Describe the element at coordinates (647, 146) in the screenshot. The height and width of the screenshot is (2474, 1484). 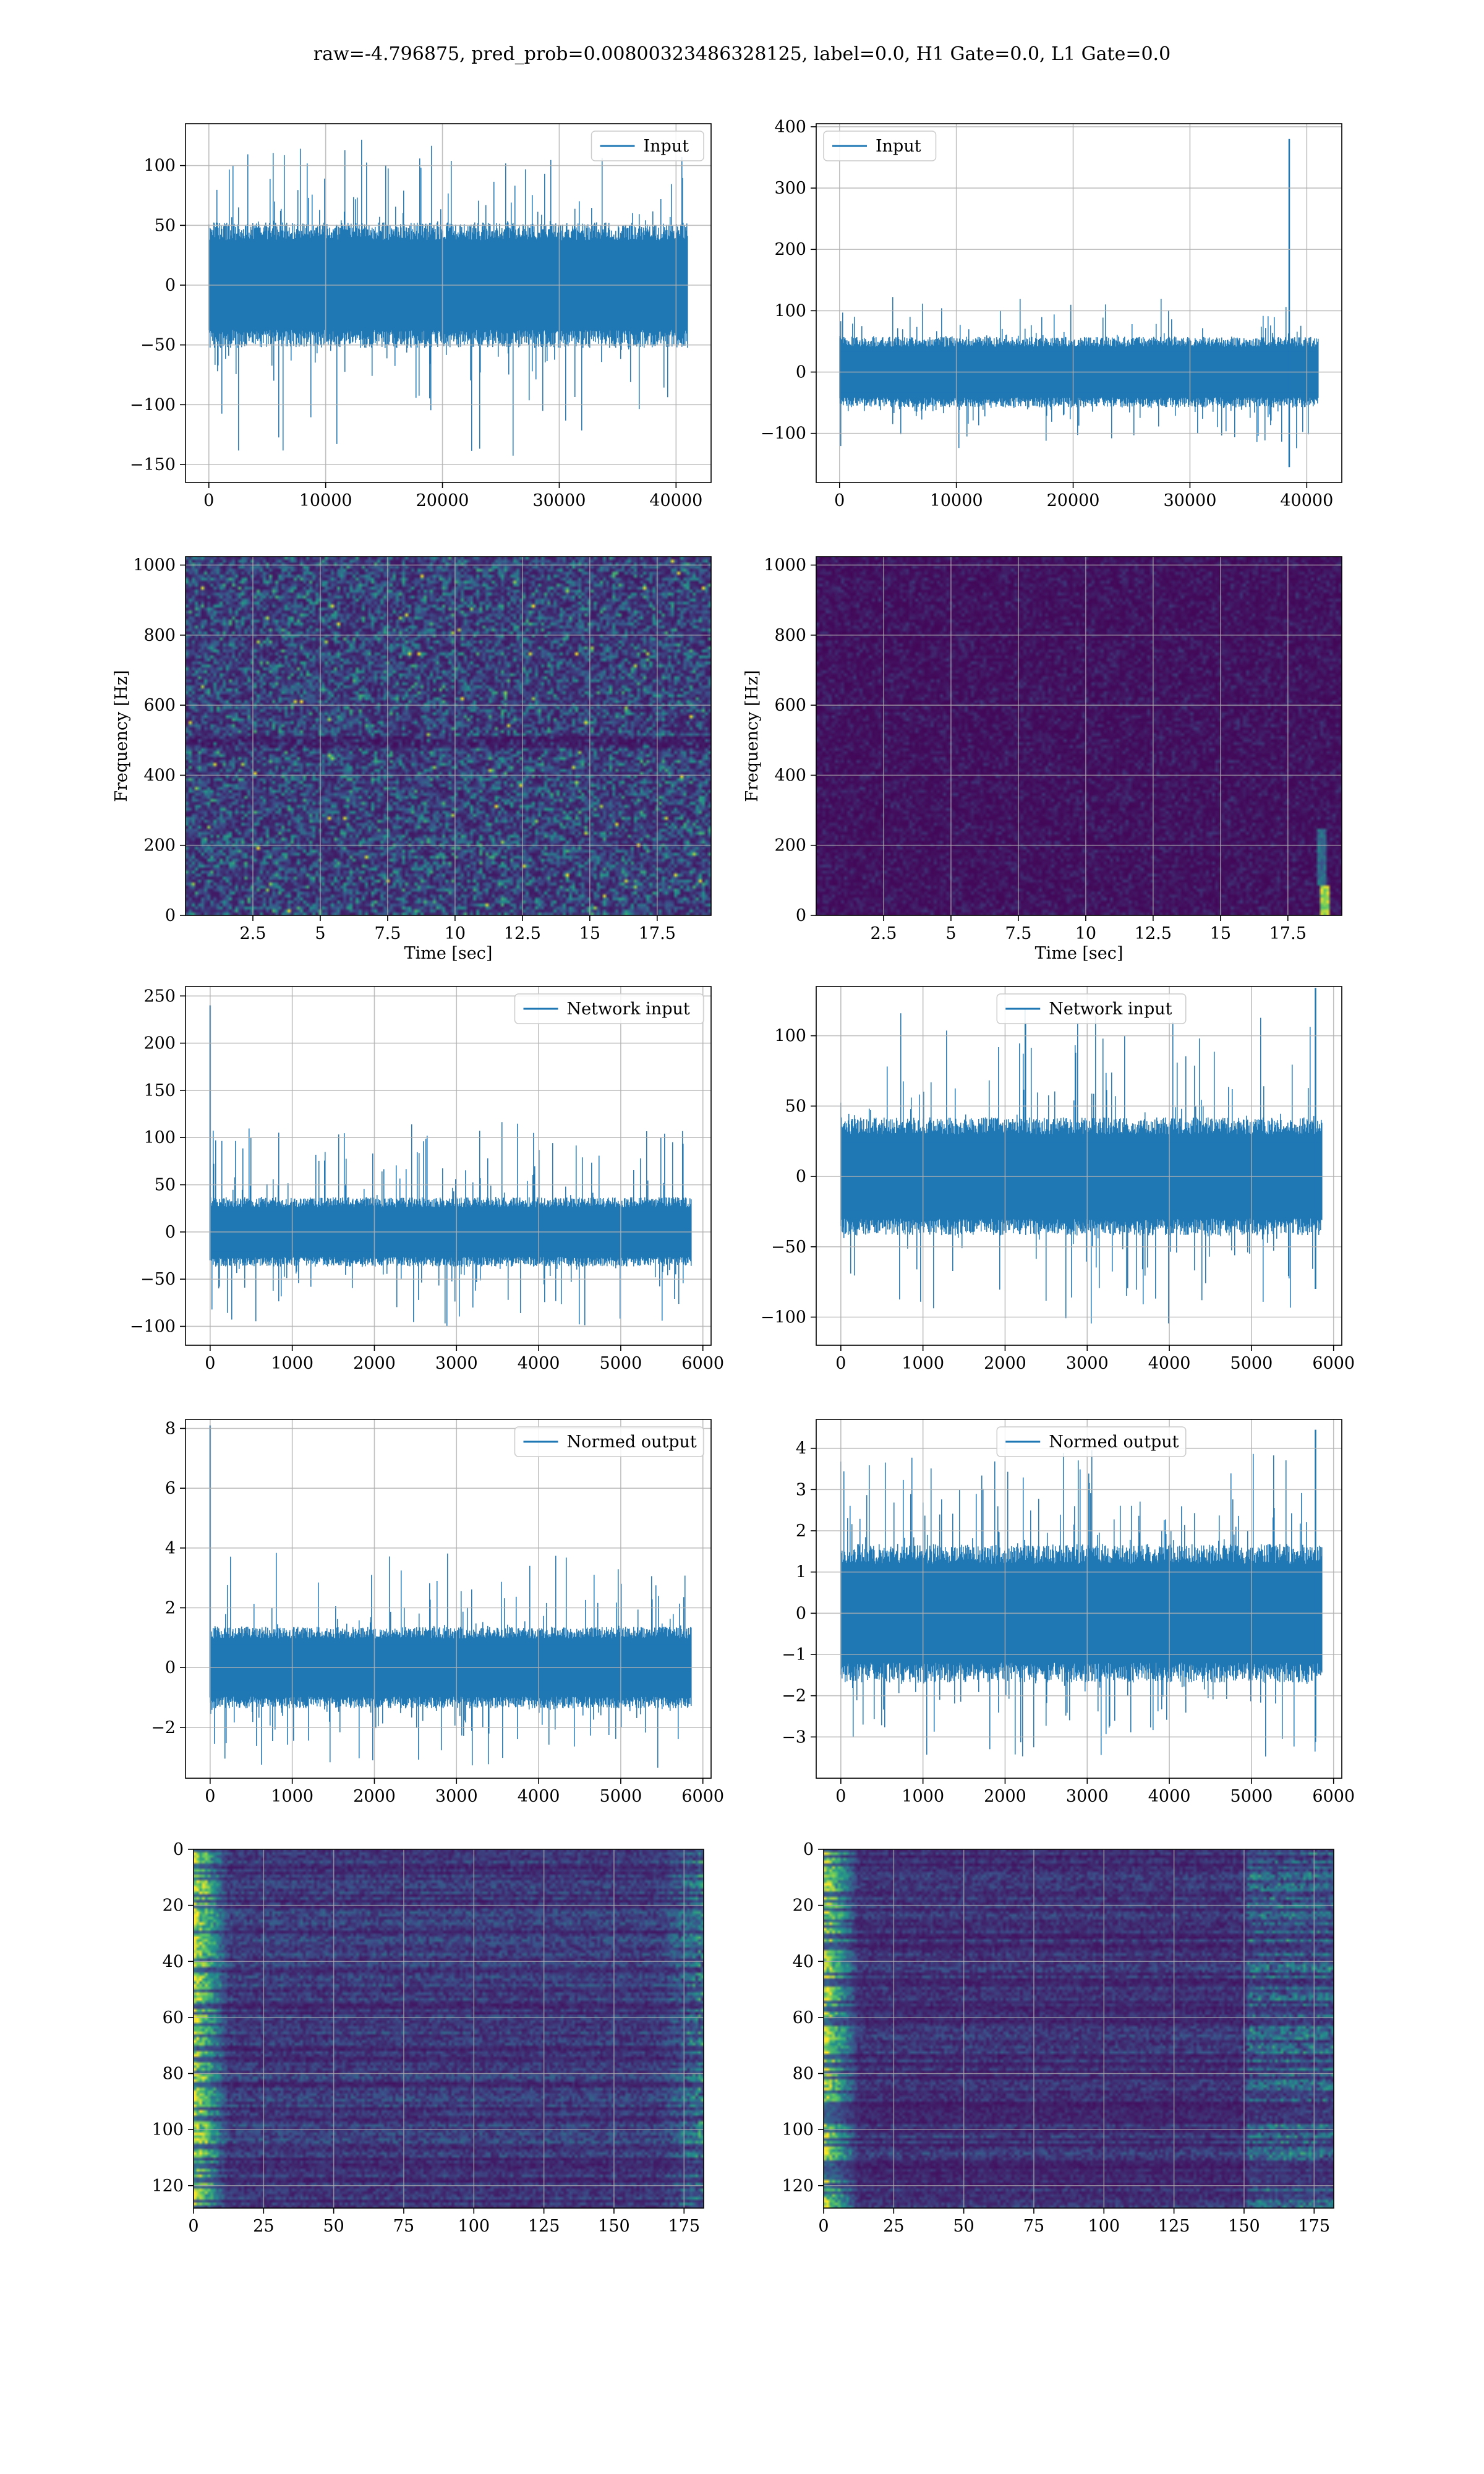
I see `legend: Input` at that location.